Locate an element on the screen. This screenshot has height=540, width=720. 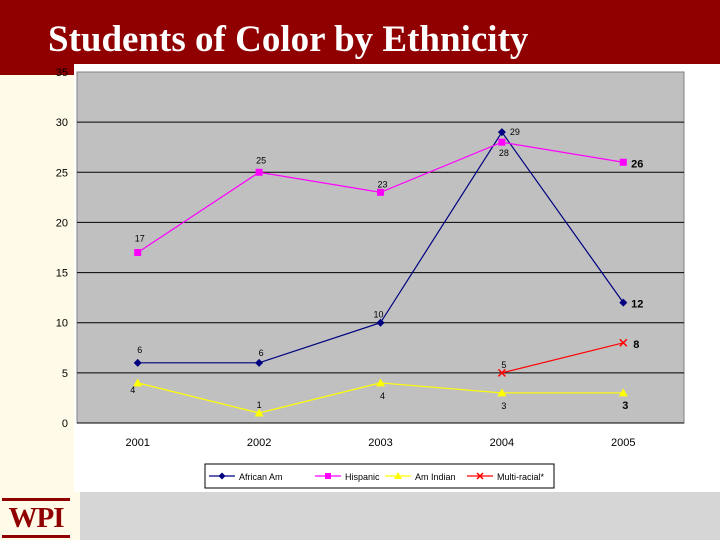
wpi-logo: WPI is located at coordinates (36, 518).